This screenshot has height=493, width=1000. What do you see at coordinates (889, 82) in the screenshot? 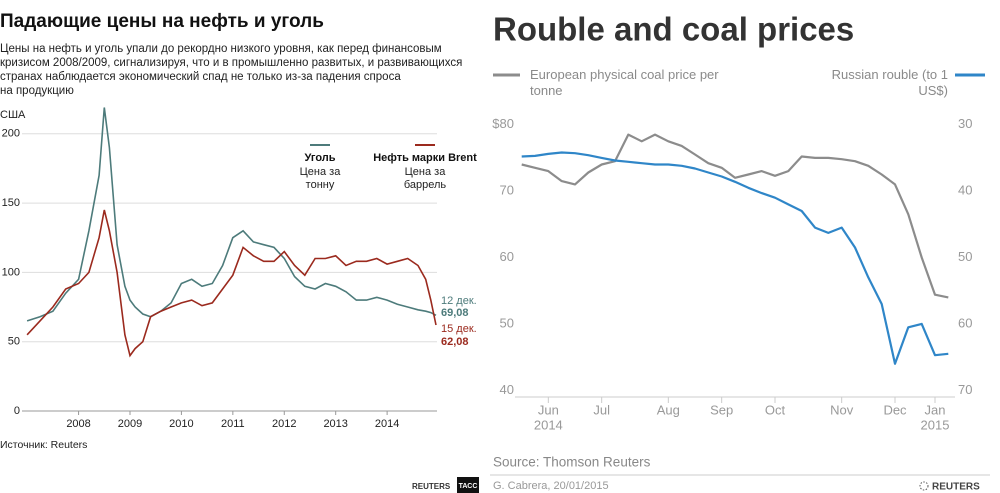
I see `legend-label: Russian rouble (to 1 US$)` at bounding box center [889, 82].